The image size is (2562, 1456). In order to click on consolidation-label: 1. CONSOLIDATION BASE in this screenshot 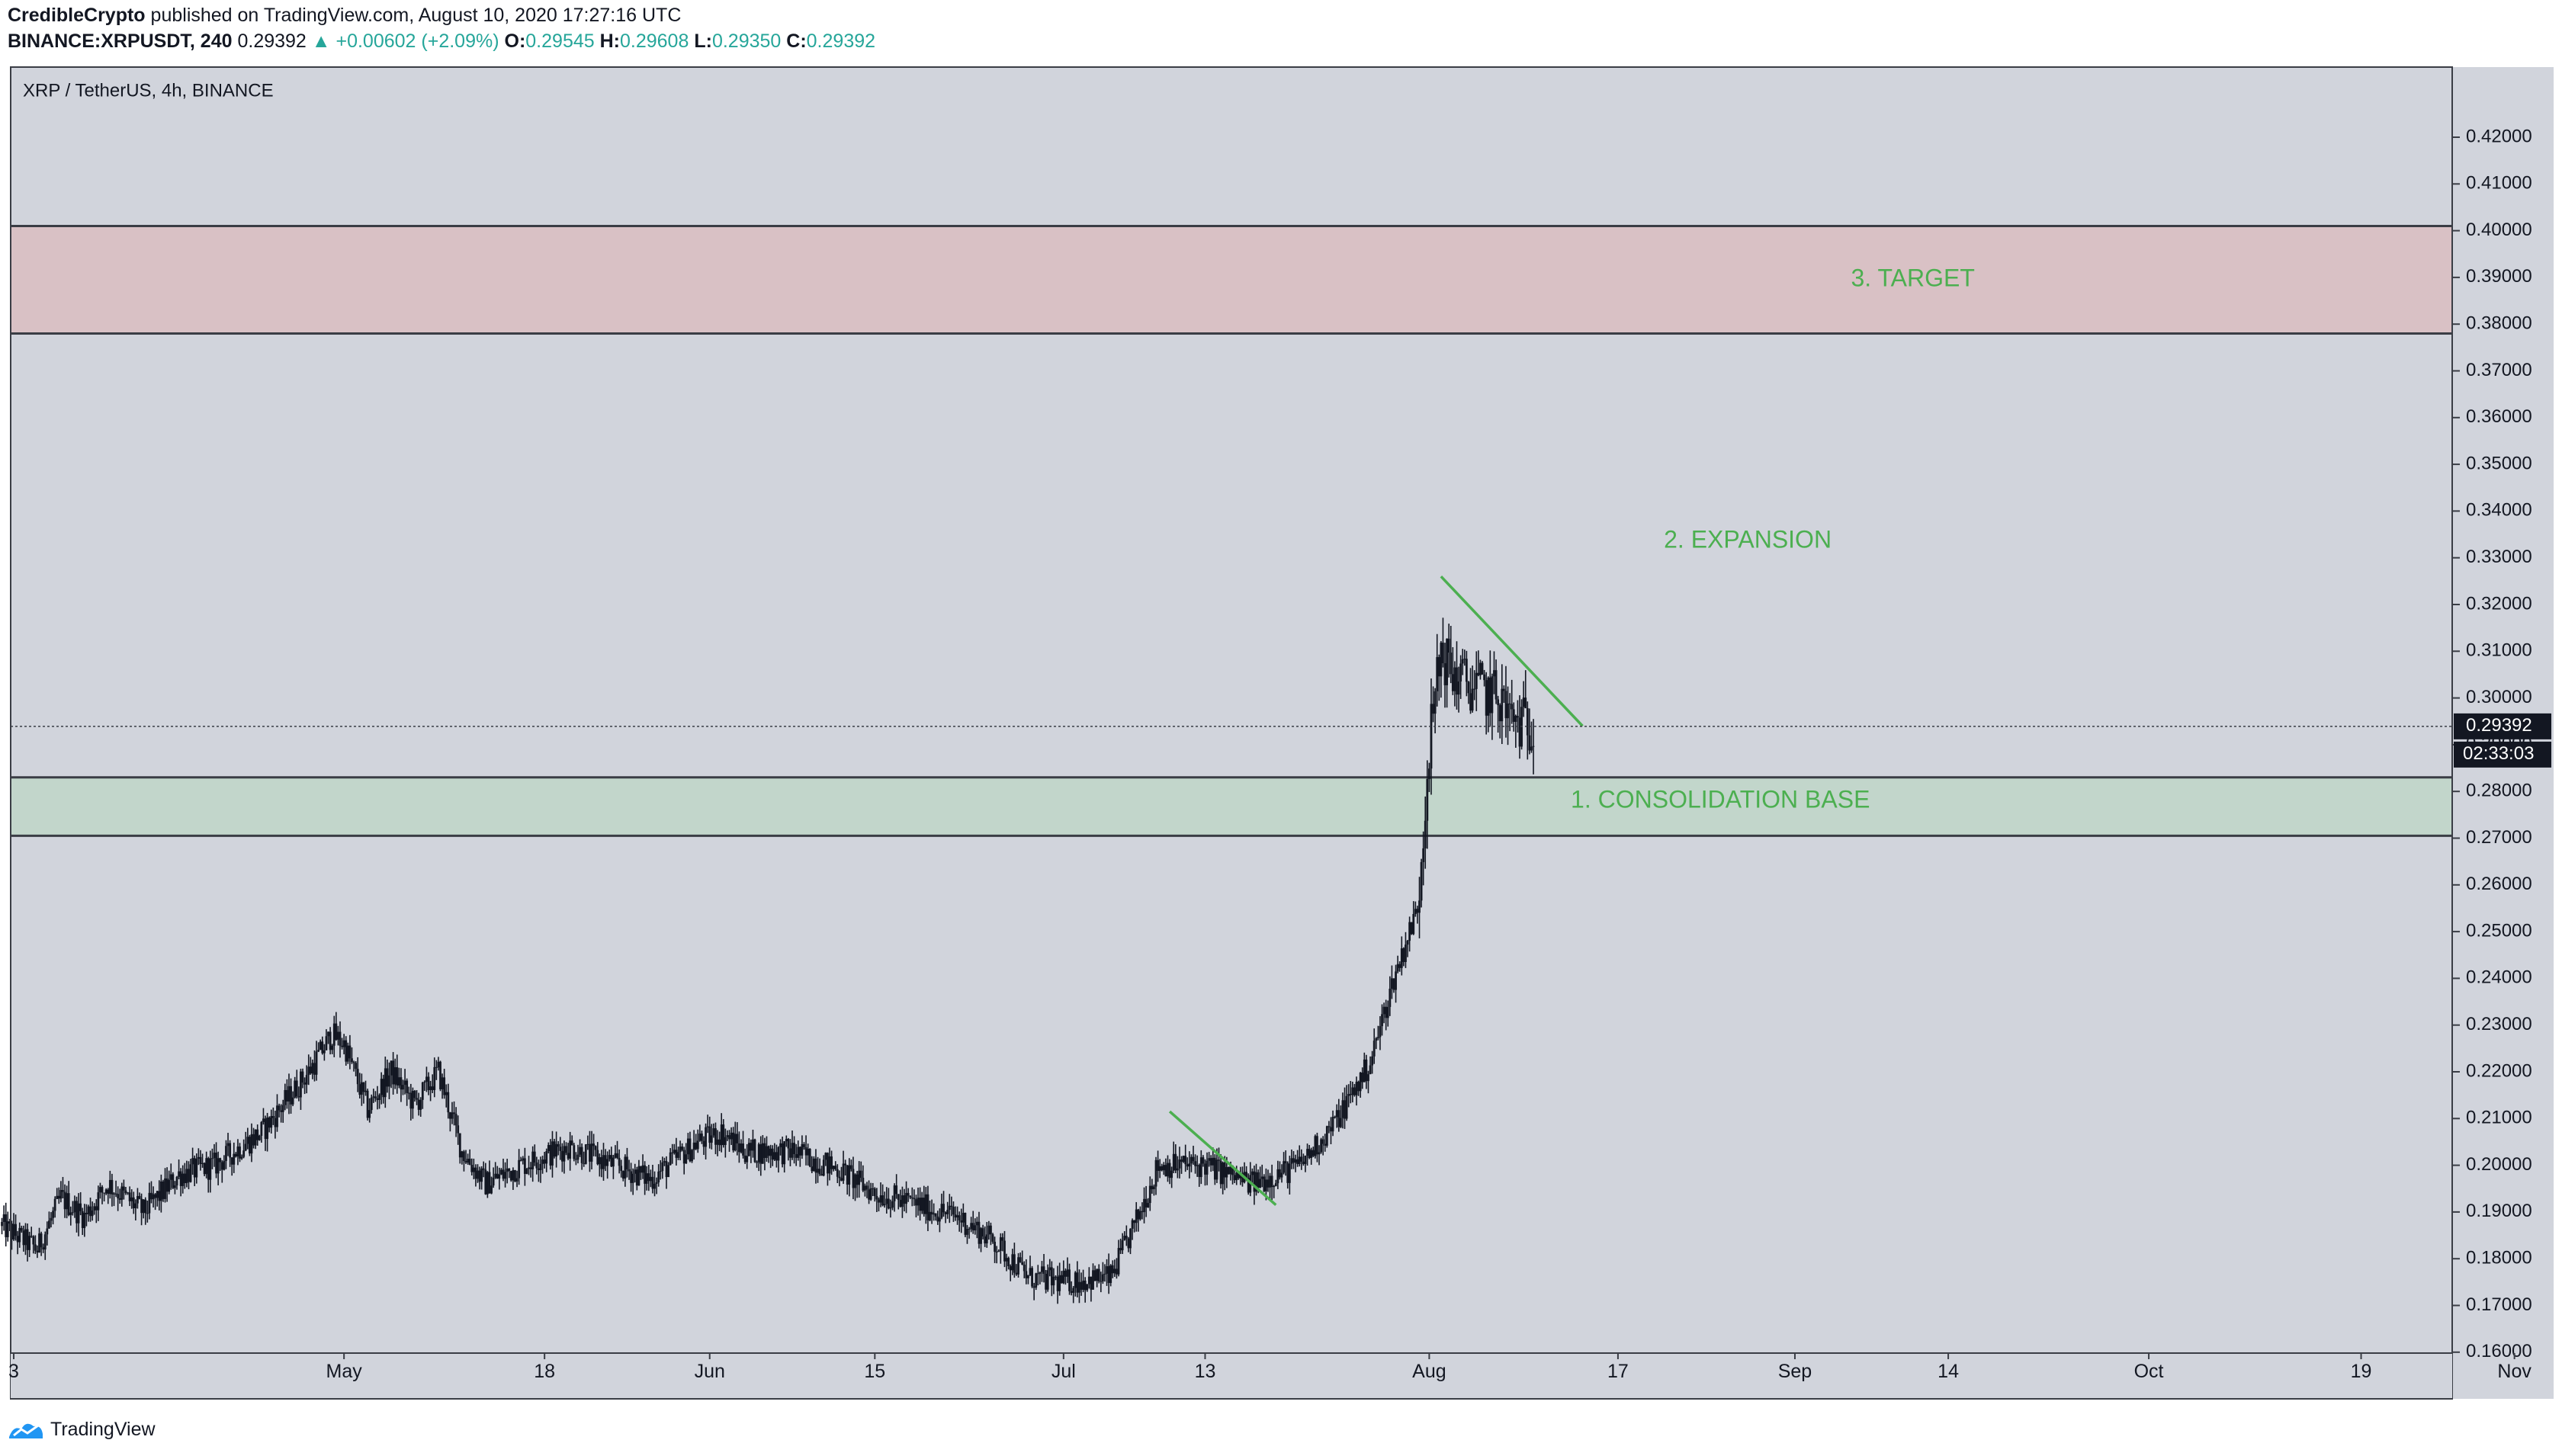, I will do `click(1720, 799)`.